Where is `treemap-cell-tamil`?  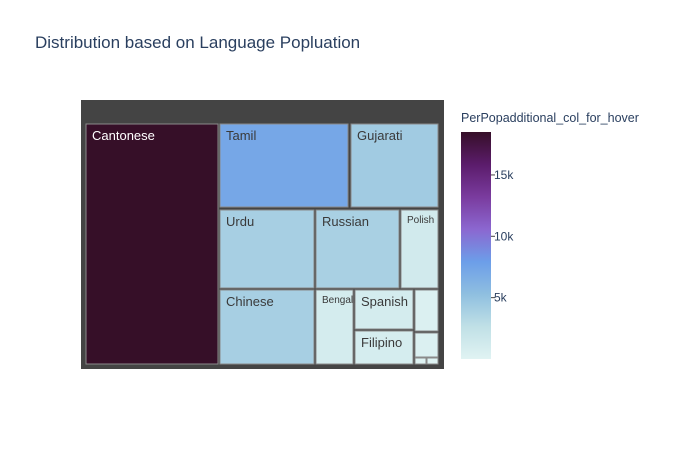 treemap-cell-tamil is located at coordinates (284, 165).